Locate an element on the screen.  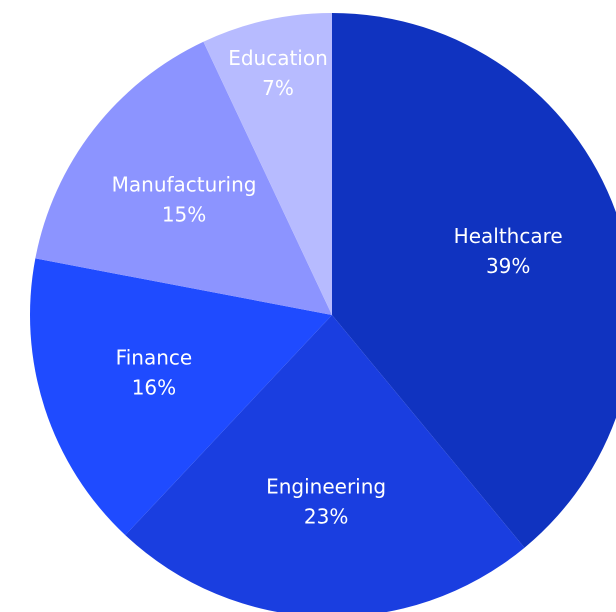
pie-label-engineering: Engineering is located at coordinates (326, 487).